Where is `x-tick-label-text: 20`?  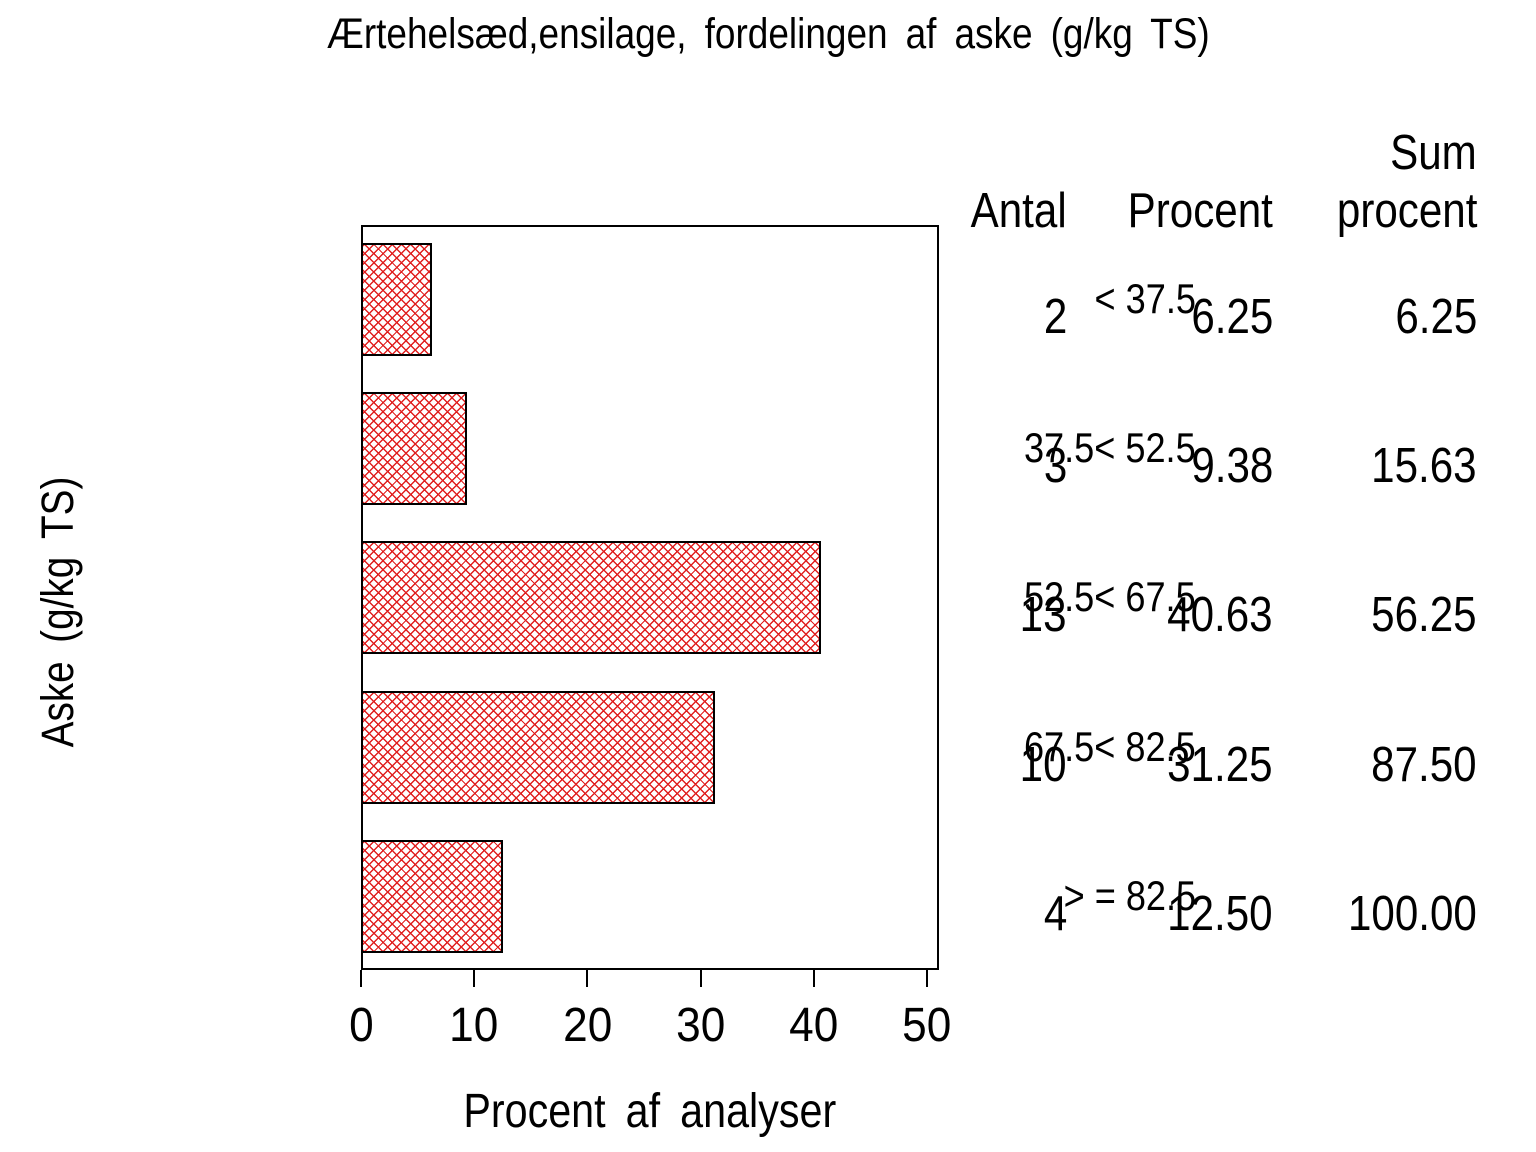 x-tick-label-text: 20 is located at coordinates (587, 1025).